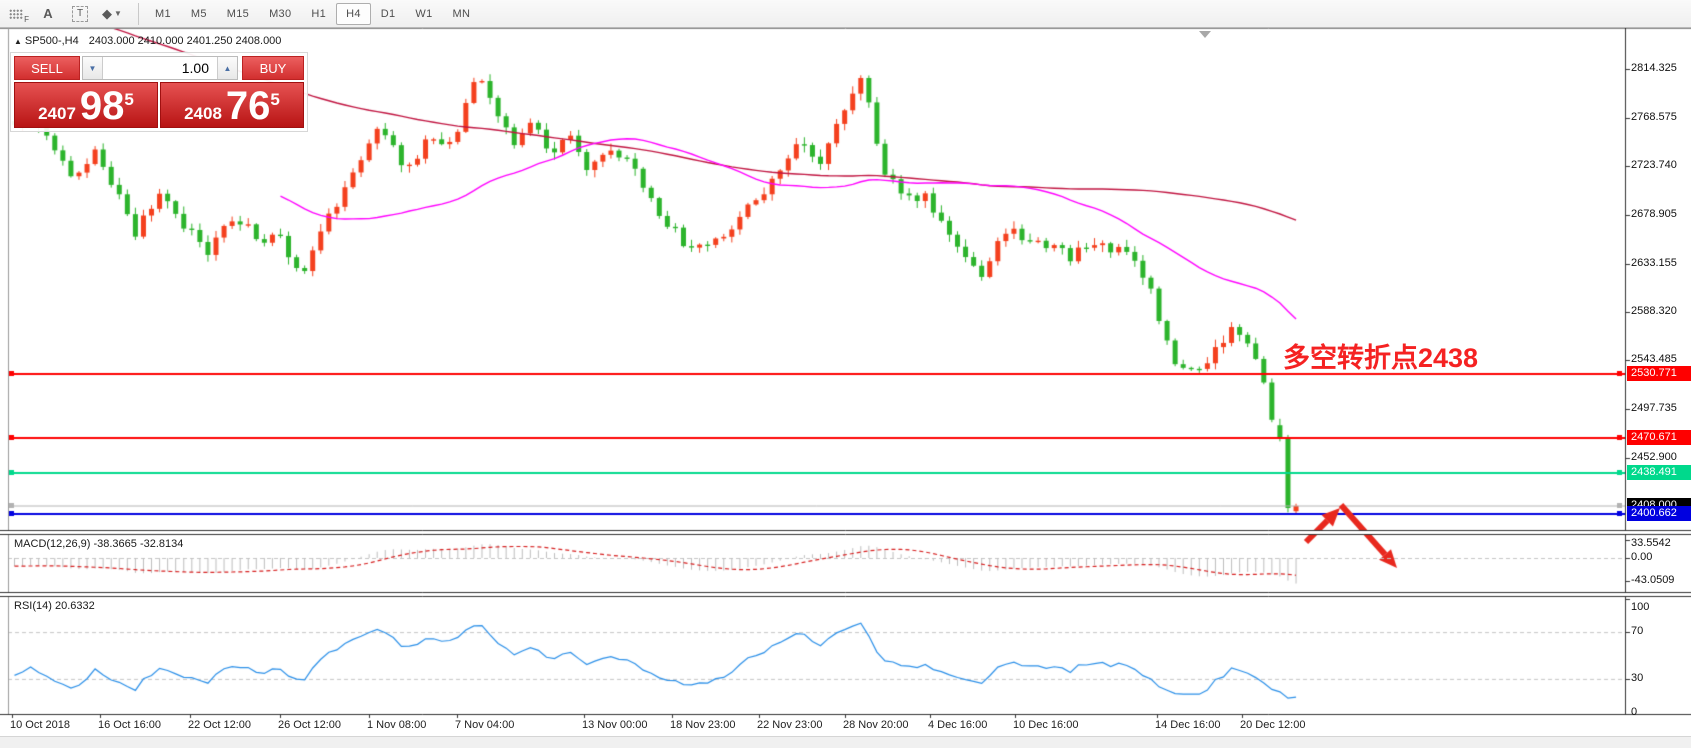 This screenshot has width=1691, height=748. I want to click on sell-button: SELL, so click(47, 68).